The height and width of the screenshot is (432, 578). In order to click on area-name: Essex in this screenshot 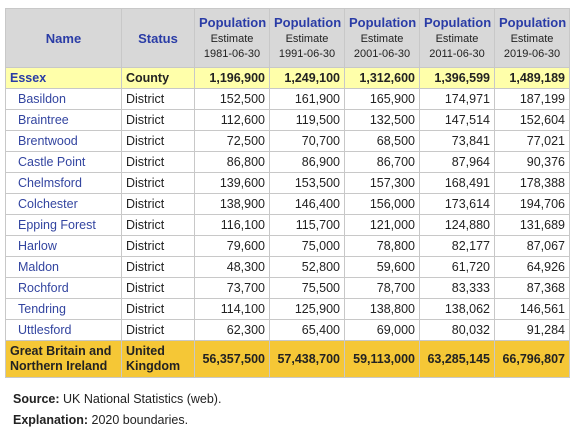, I will do `click(63, 78)`.